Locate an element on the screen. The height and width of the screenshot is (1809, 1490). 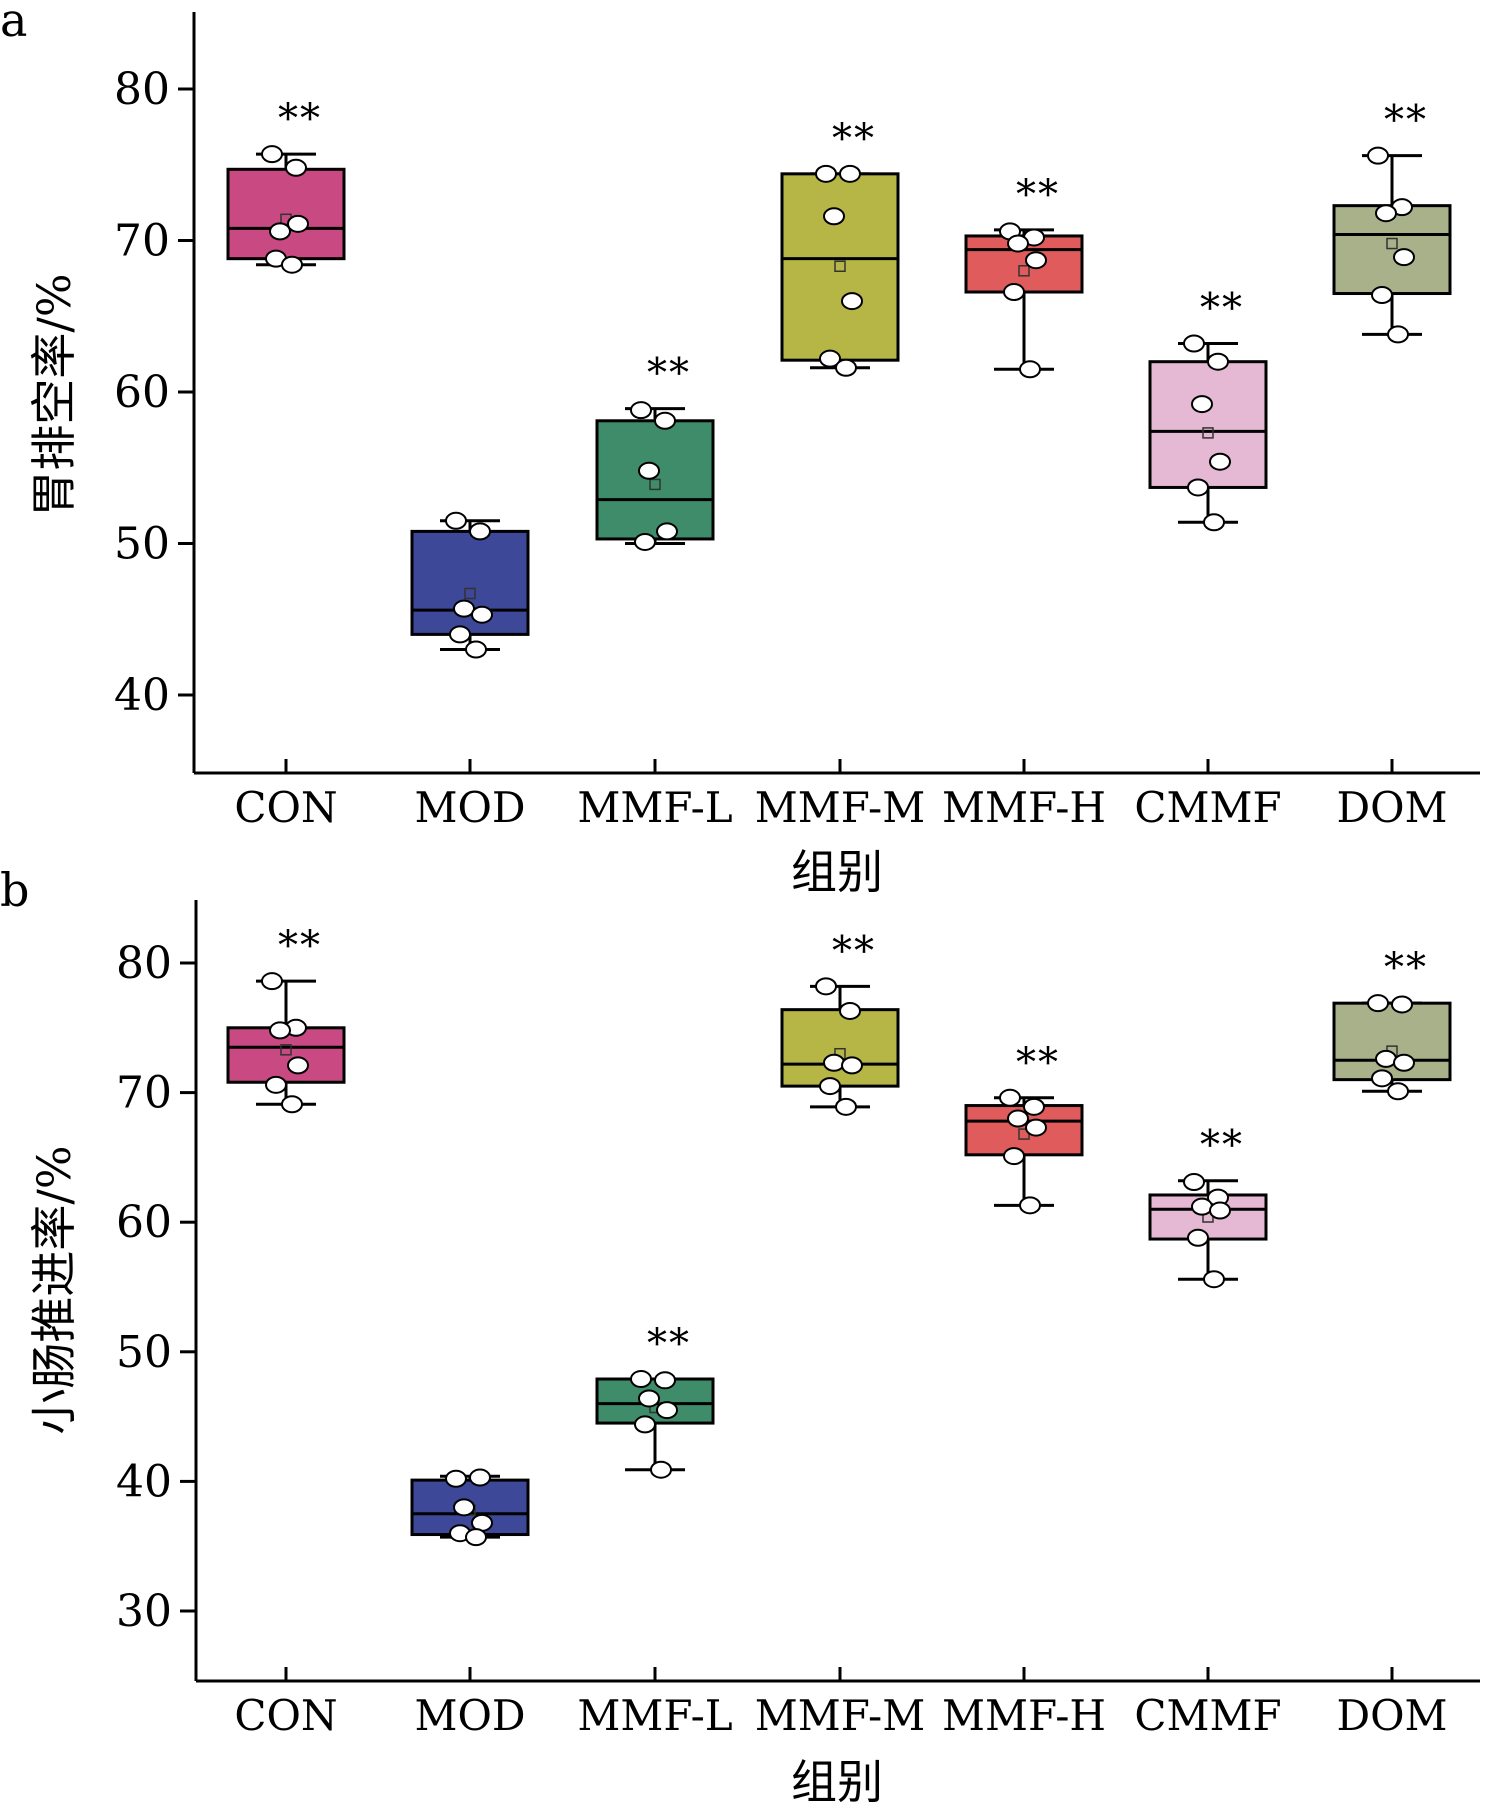
y-ticks-b: 30 40 50 60 70 80 is located at coordinates (156, 1287).